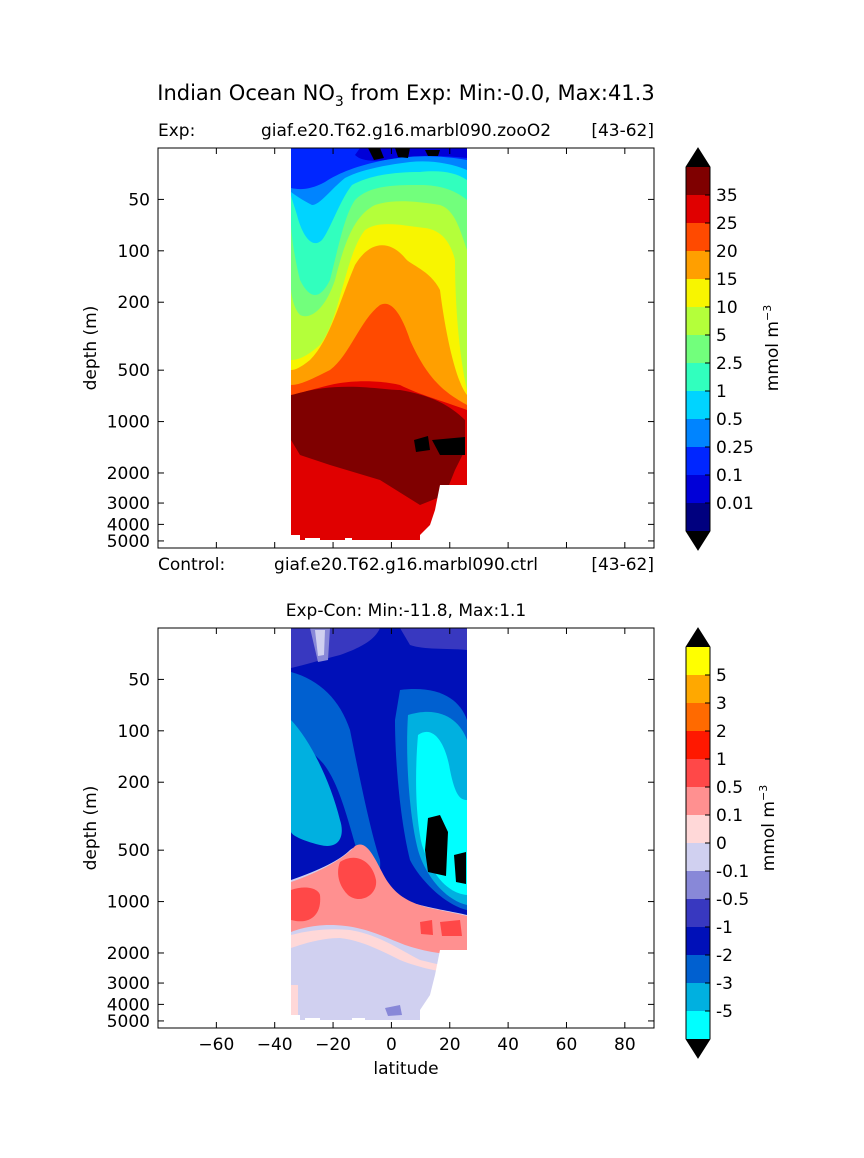 The width and height of the screenshot is (864, 1158). What do you see at coordinates (134, 371) in the screenshot?
I see `top-y-tick-label: 500` at bounding box center [134, 371].